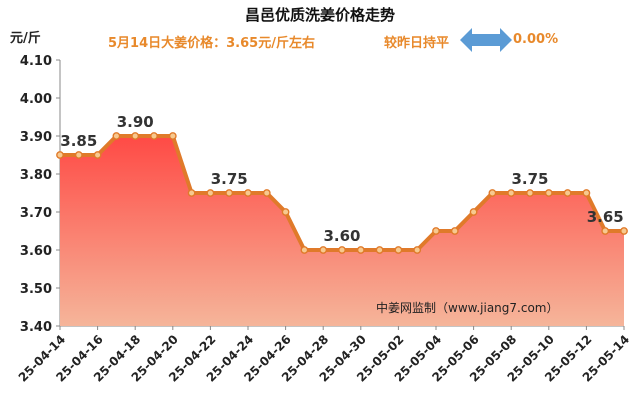 The width and height of the screenshot is (640, 410). What do you see at coordinates (467, 308) in the screenshot?
I see `watermark: 中姜网监制（www.jiang7.com）` at bounding box center [467, 308].